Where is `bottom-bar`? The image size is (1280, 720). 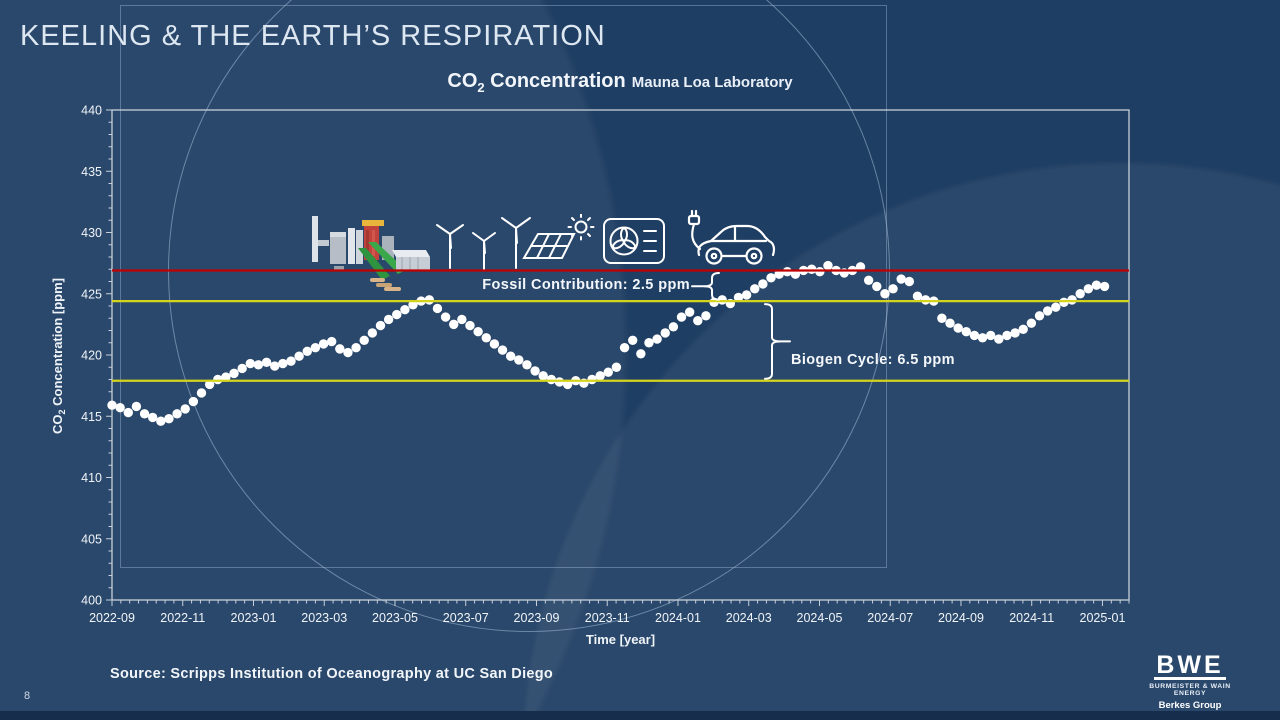 bottom-bar is located at coordinates (640, 715).